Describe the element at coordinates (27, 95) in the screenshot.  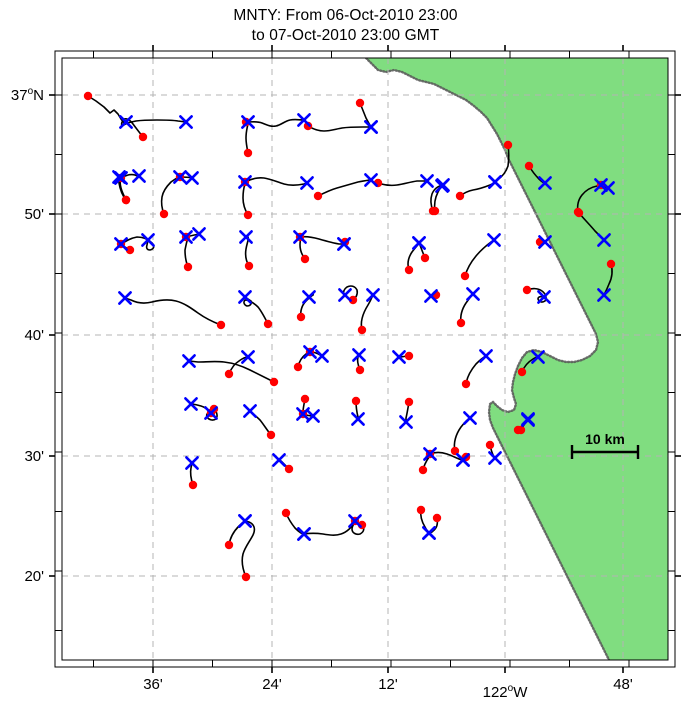
I see `y-axis-tick-label-0: 37oN` at that location.